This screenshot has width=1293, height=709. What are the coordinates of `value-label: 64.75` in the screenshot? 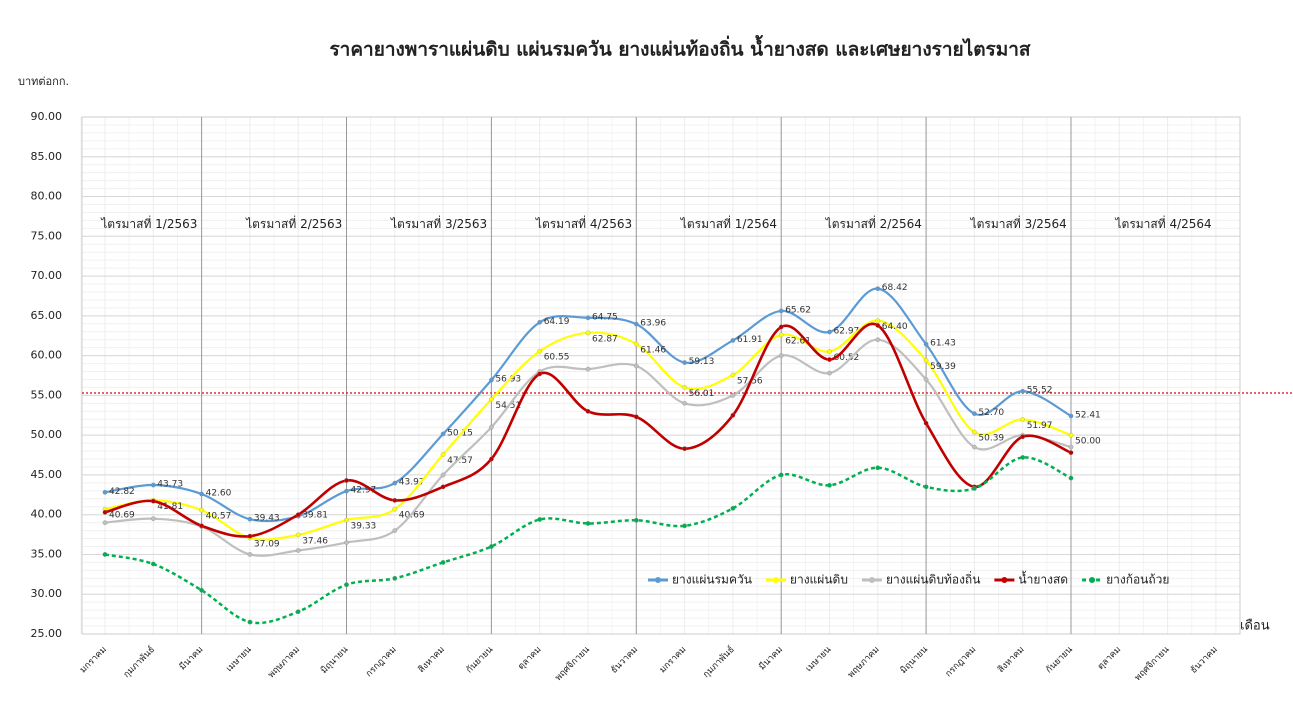 It's located at (605, 317).